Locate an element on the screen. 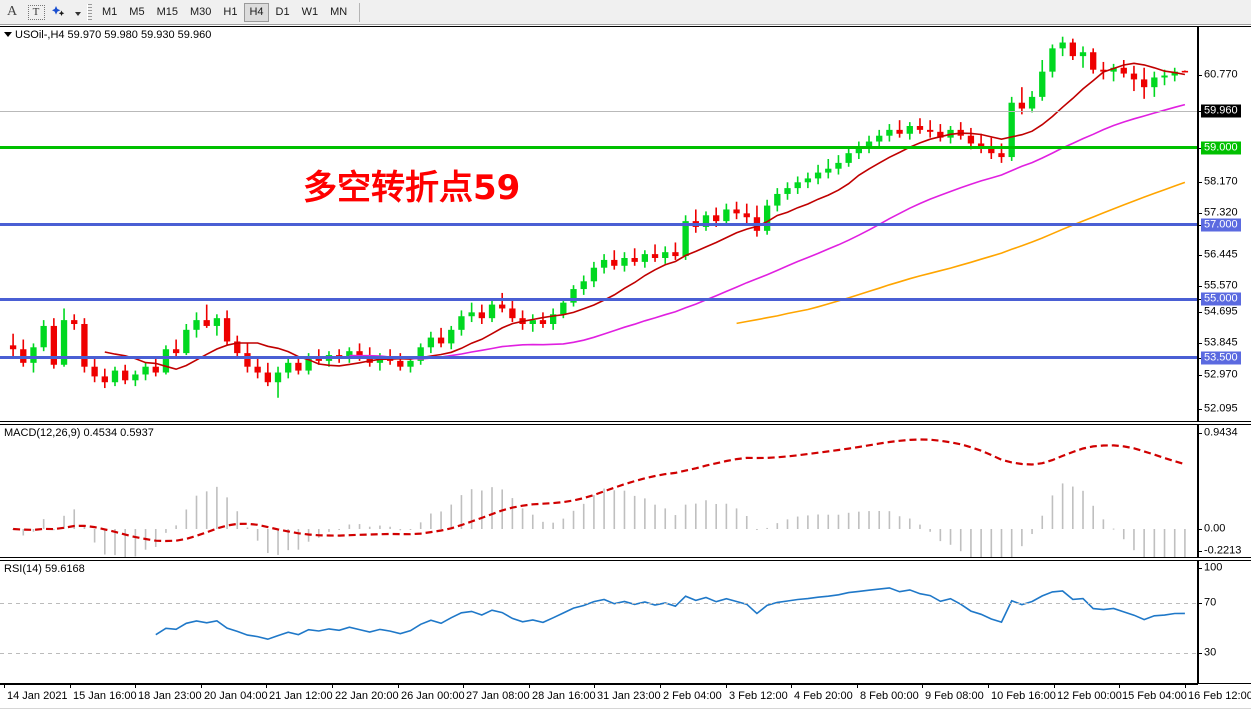  time-axis-label: 15 Jan 16:00 is located at coordinates (105, 696).